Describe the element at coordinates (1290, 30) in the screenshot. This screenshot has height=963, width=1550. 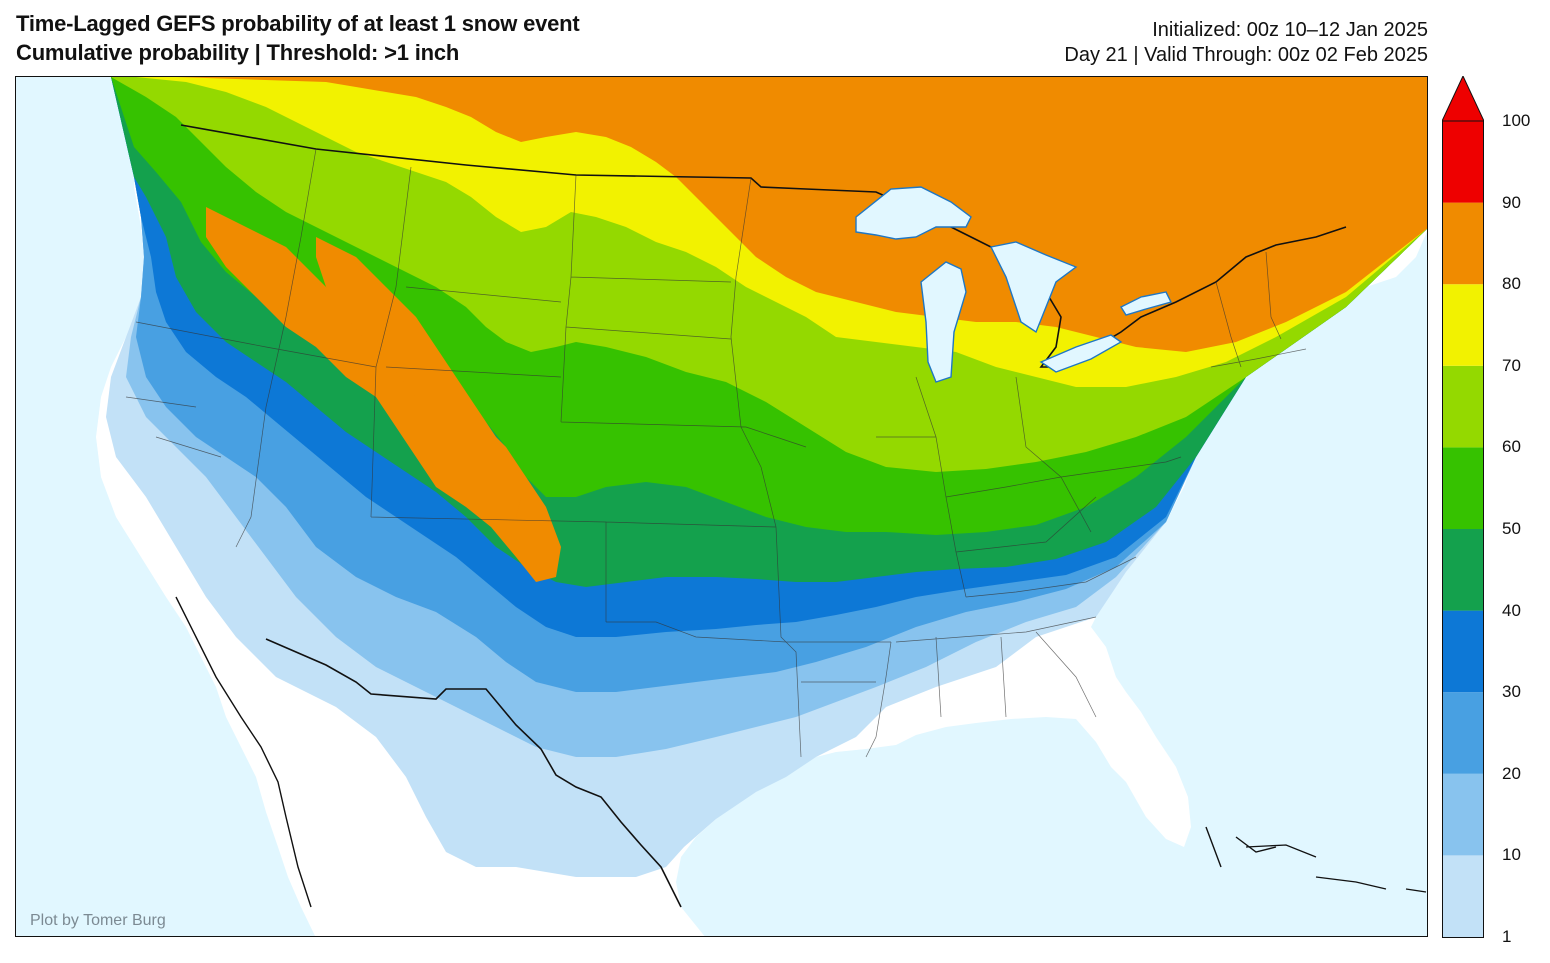
I see `initialized-label: Initialized: 00z 10–12 Jan 2025` at that location.